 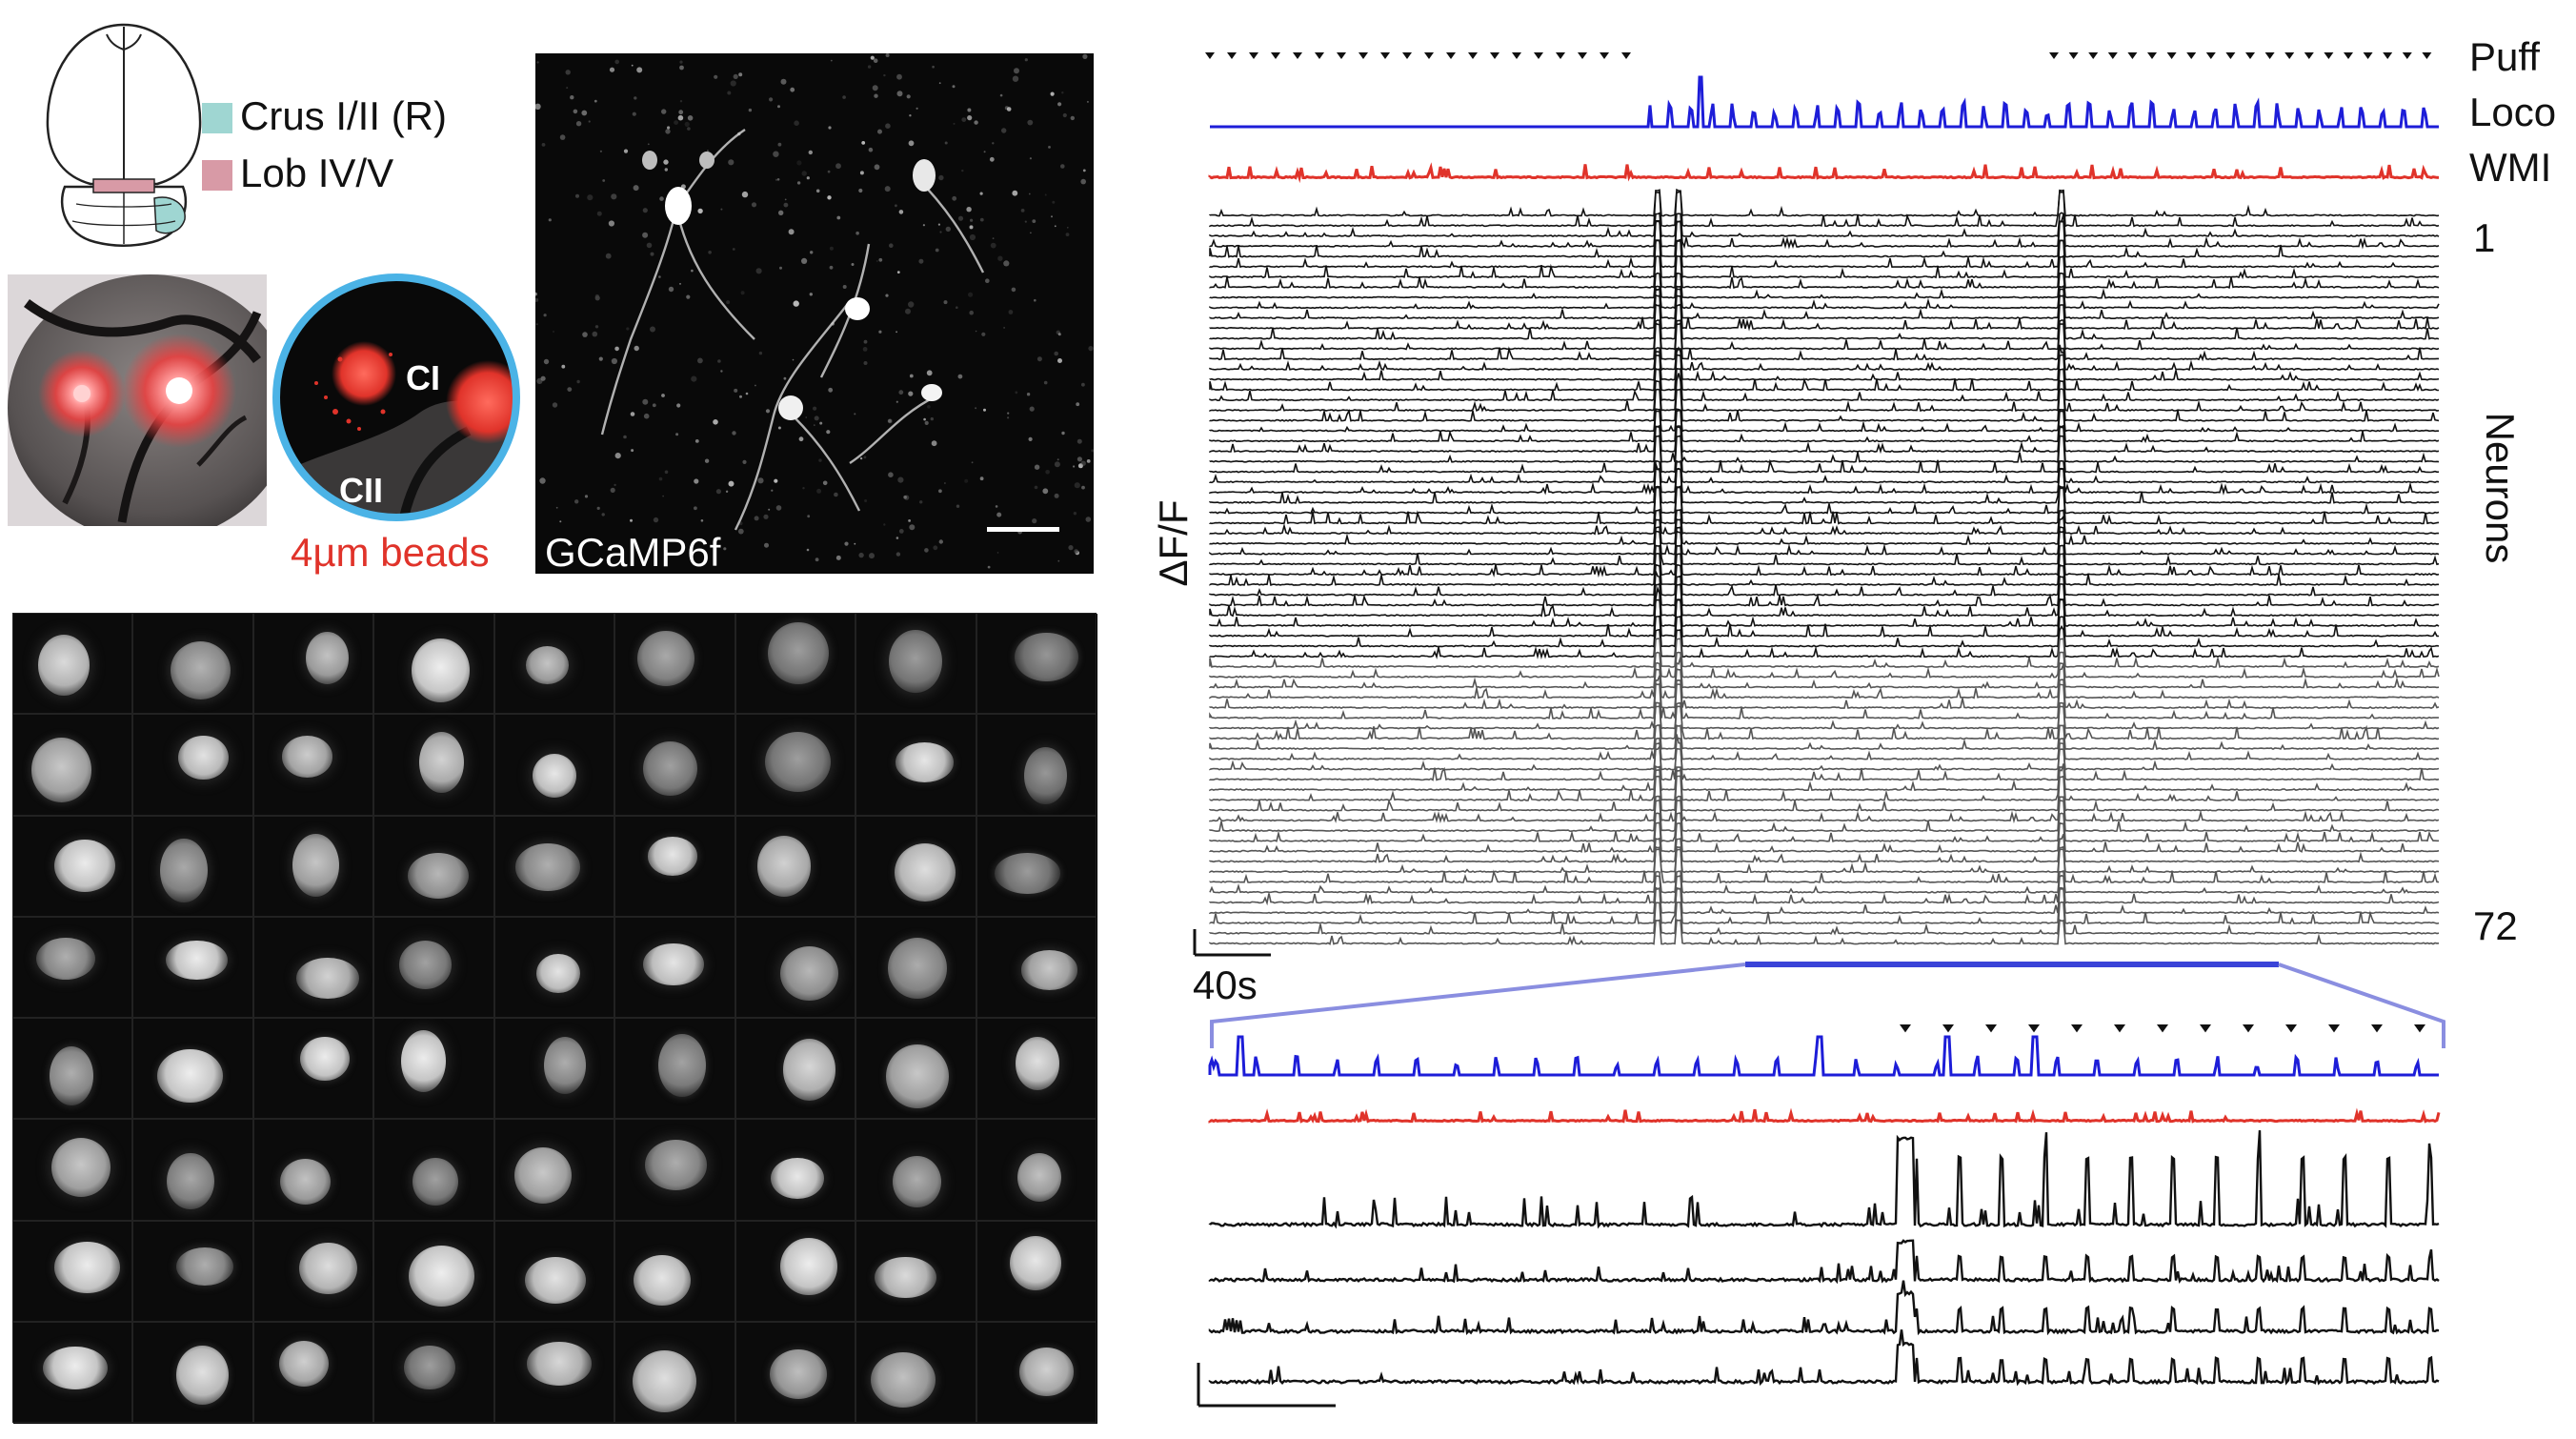 What do you see at coordinates (1478, 1005) in the screenshot?
I see `zoom-bracket-left` at bounding box center [1478, 1005].